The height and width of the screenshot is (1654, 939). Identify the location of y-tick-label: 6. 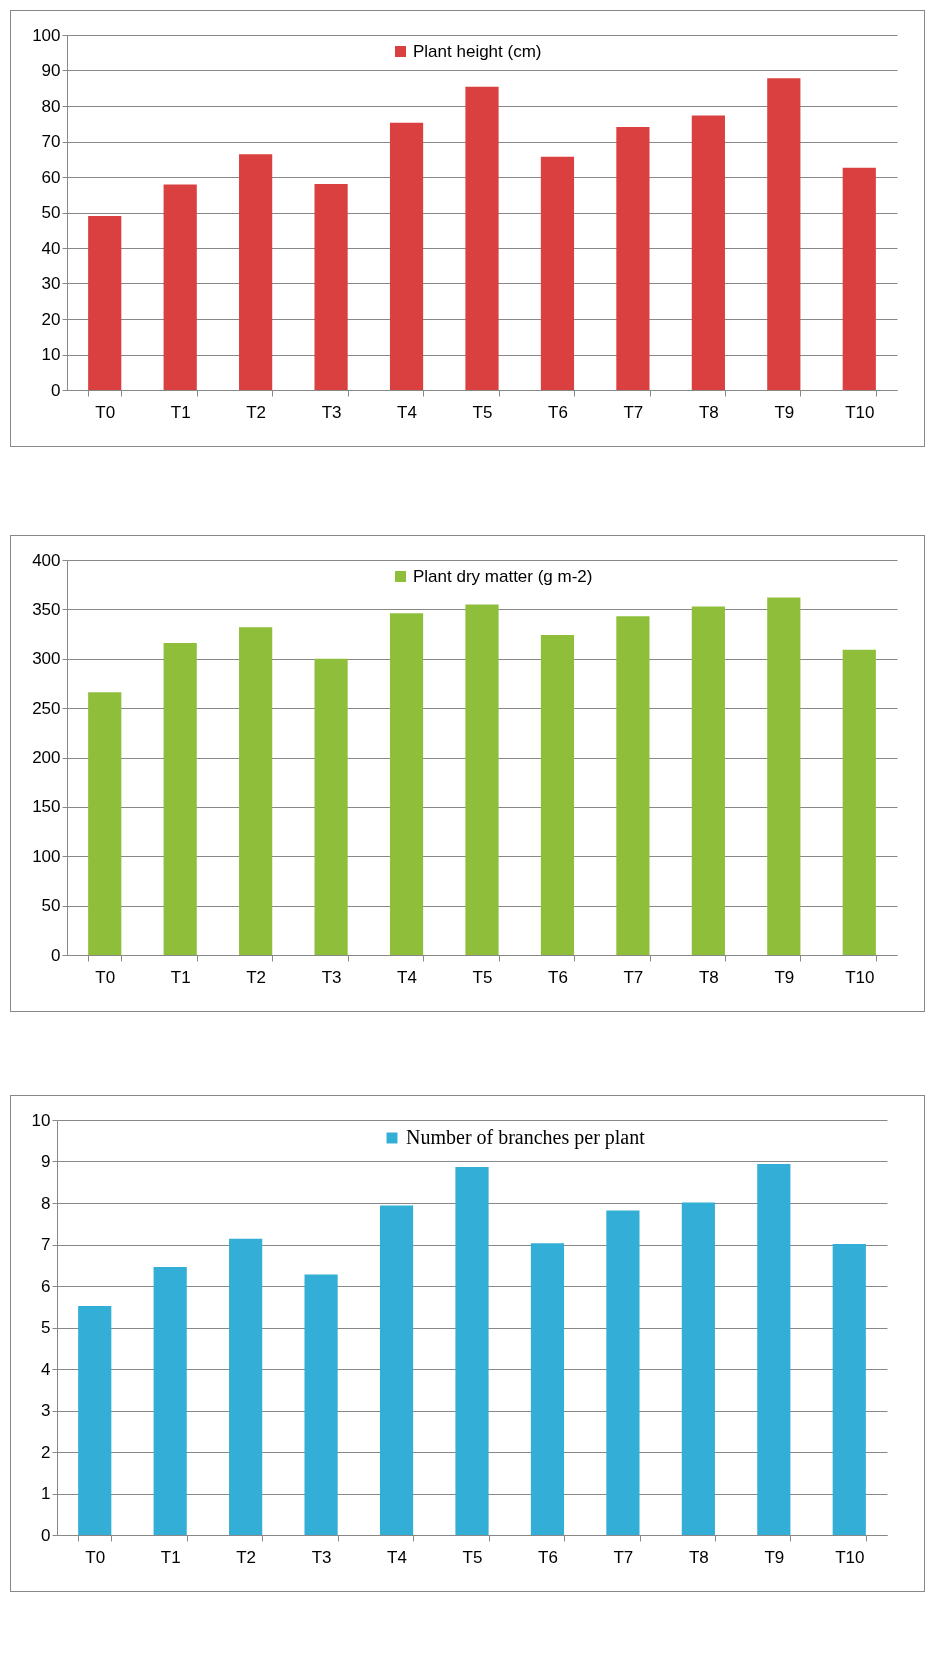
(46, 1286).